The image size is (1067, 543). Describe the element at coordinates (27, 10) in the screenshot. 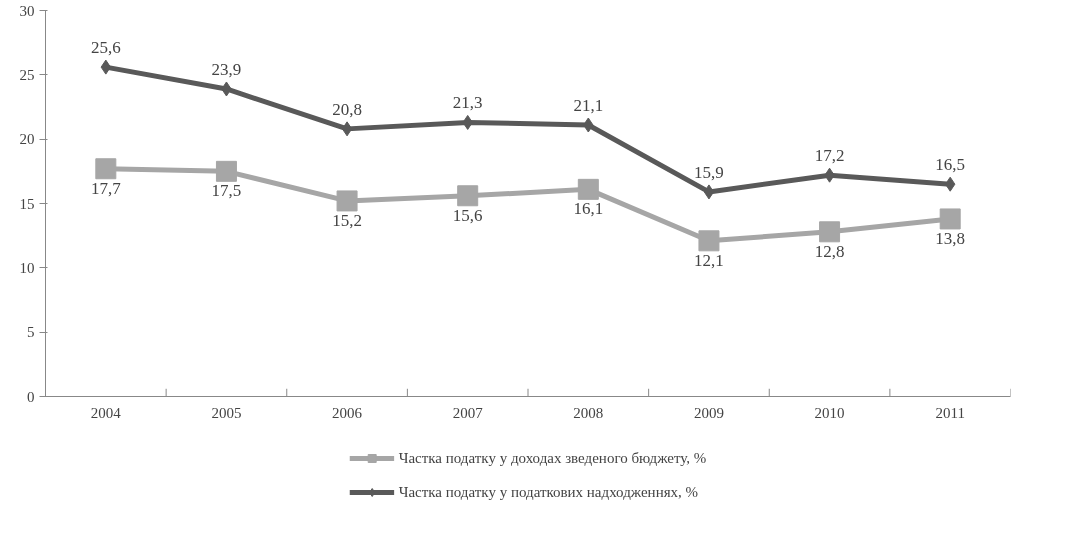

I see `y-tick-label: 30` at that location.